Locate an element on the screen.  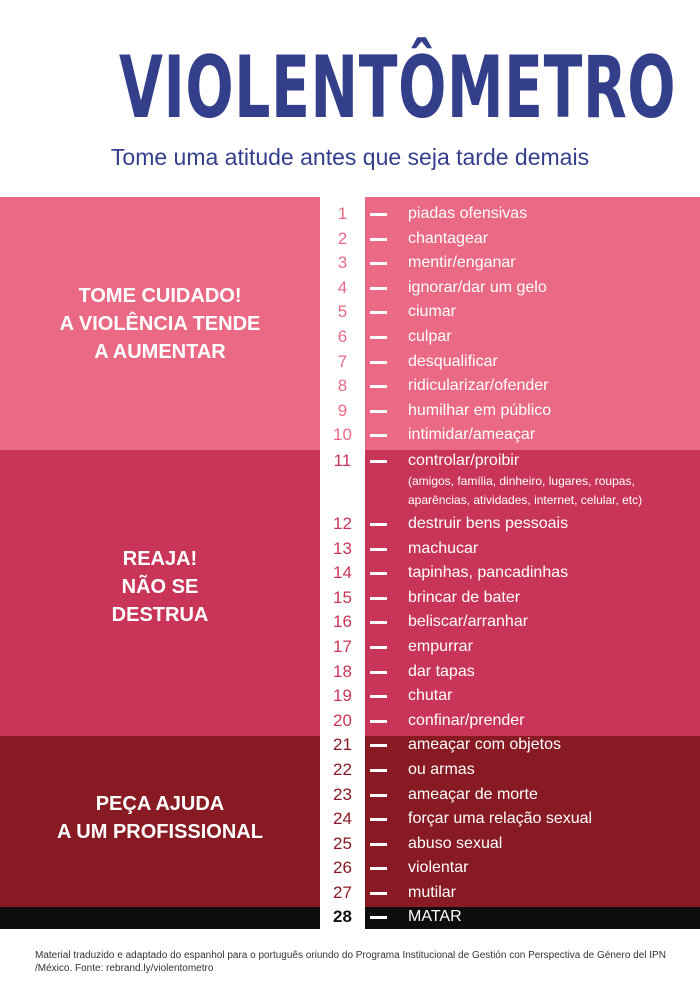
zone-label-line: PEÇA AJUDA is located at coordinates (160, 804).